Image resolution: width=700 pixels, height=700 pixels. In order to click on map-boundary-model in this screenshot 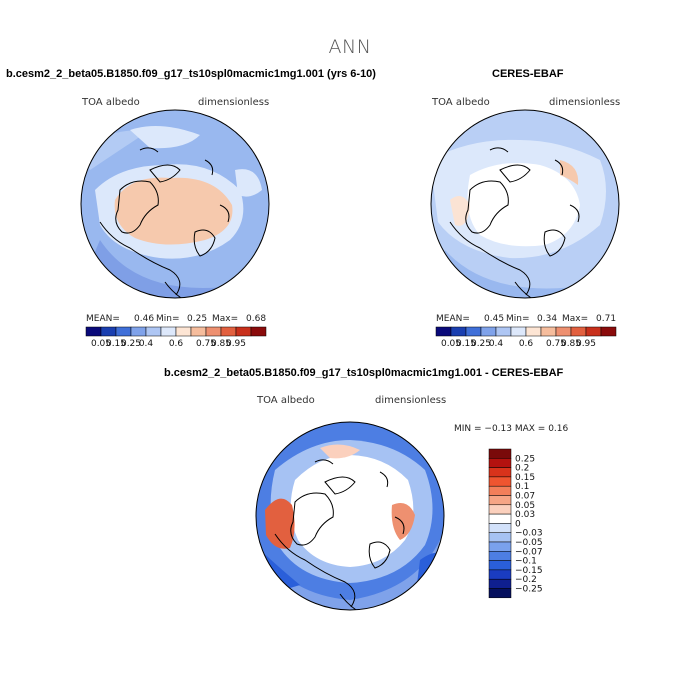, I will do `click(175, 204)`.